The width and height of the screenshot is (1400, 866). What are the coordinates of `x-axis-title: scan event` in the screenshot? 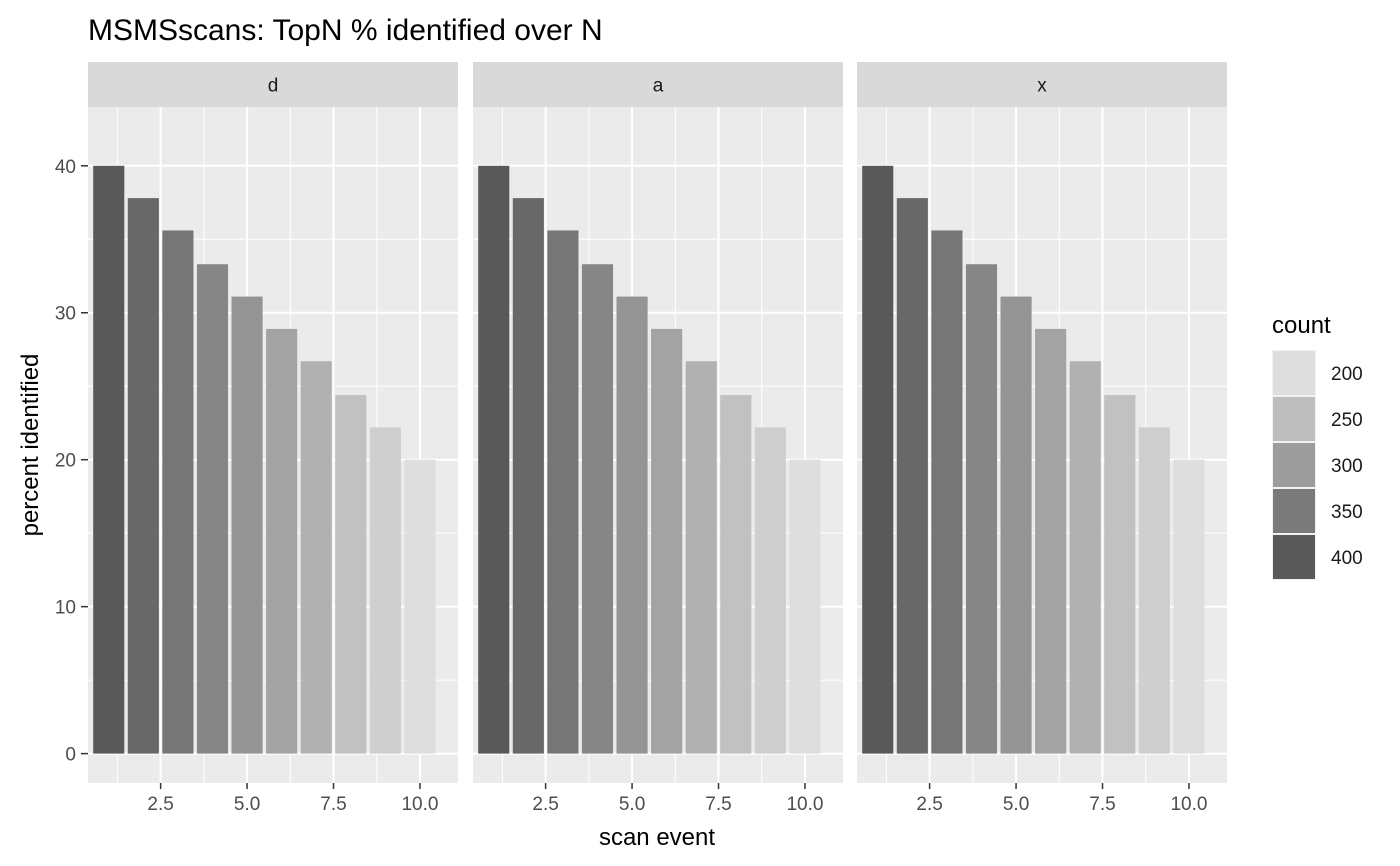 It's located at (657, 837).